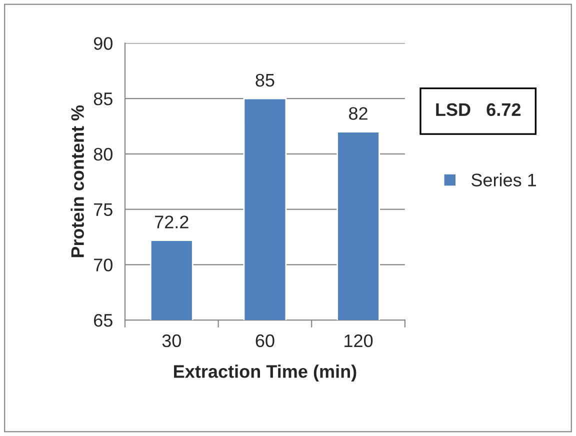  What do you see at coordinates (478, 109) in the screenshot?
I see `text: LSD 6.72` at bounding box center [478, 109].